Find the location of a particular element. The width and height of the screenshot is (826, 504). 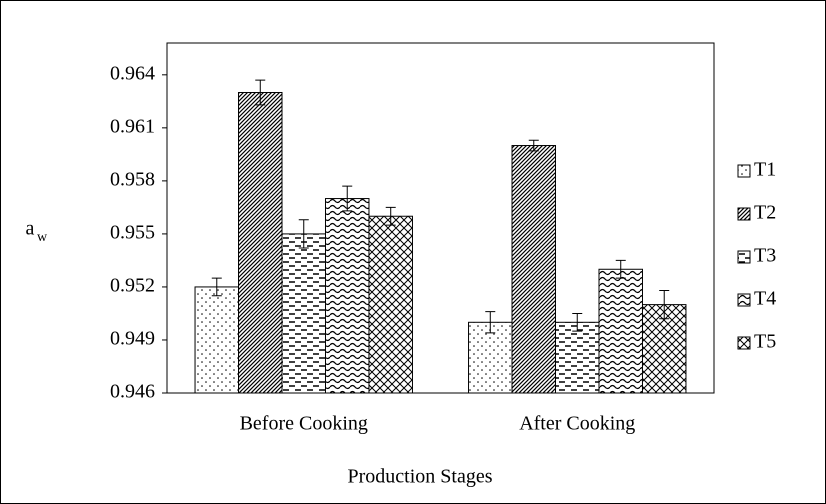

y-tick-label: 0.955 is located at coordinates (132, 233).